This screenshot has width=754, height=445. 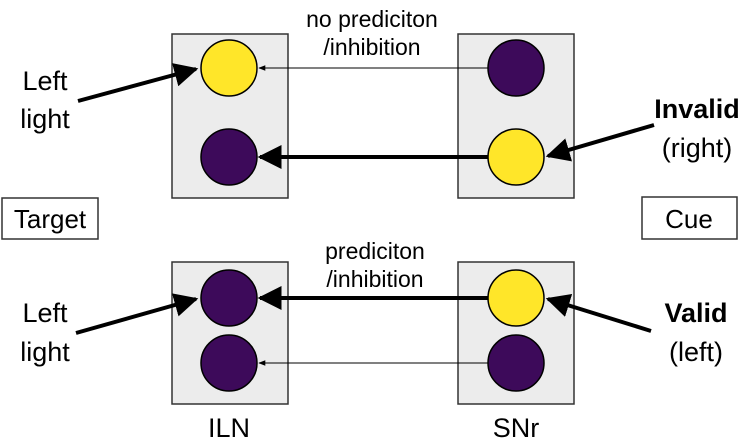 What do you see at coordinates (600, 142) in the screenshot?
I see `top-right-pointer-arrow` at bounding box center [600, 142].